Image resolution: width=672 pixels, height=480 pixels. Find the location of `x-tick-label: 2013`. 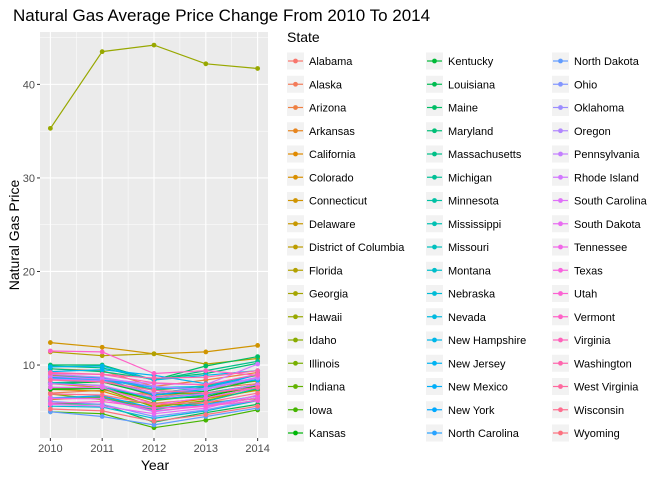

x-tick-label: 2013 is located at coordinates (206, 449).